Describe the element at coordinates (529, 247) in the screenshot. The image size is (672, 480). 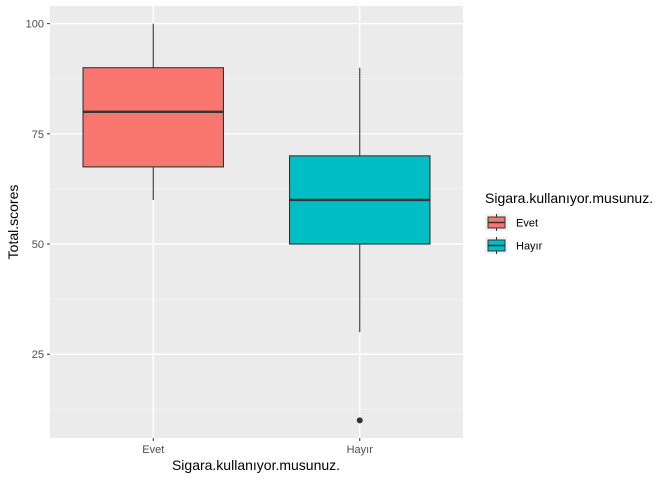
I see `legend-label: Hayır` at that location.